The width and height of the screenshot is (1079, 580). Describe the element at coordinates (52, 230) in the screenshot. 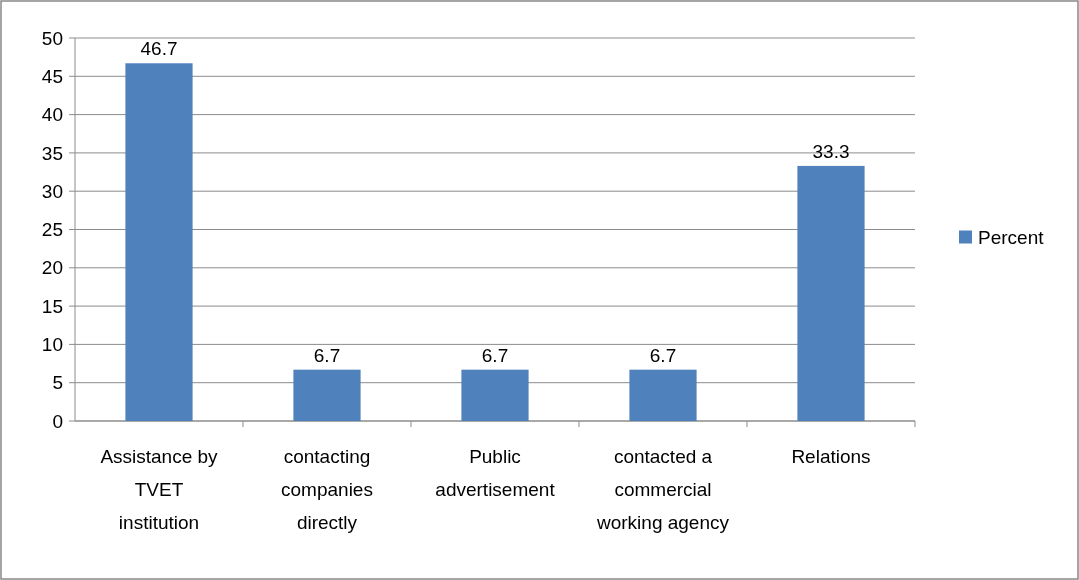

I see `y-tick-label: 25` at that location.